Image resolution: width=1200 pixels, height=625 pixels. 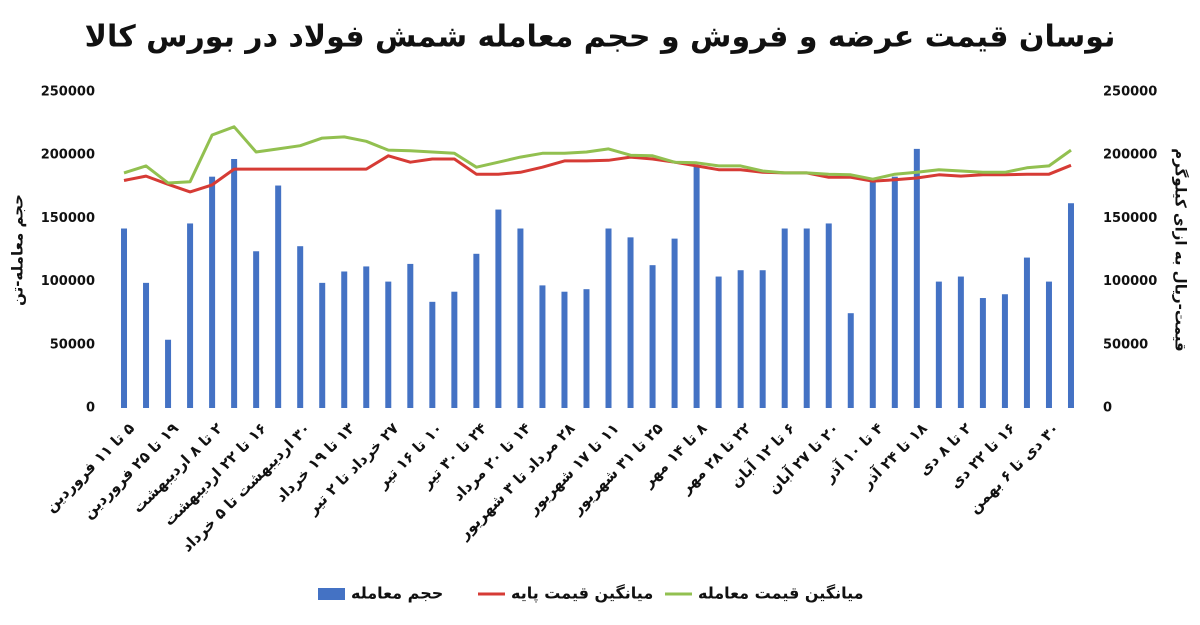 What do you see at coordinates (90, 408) in the screenshot?
I see `y-tick-label: 0` at bounding box center [90, 408].